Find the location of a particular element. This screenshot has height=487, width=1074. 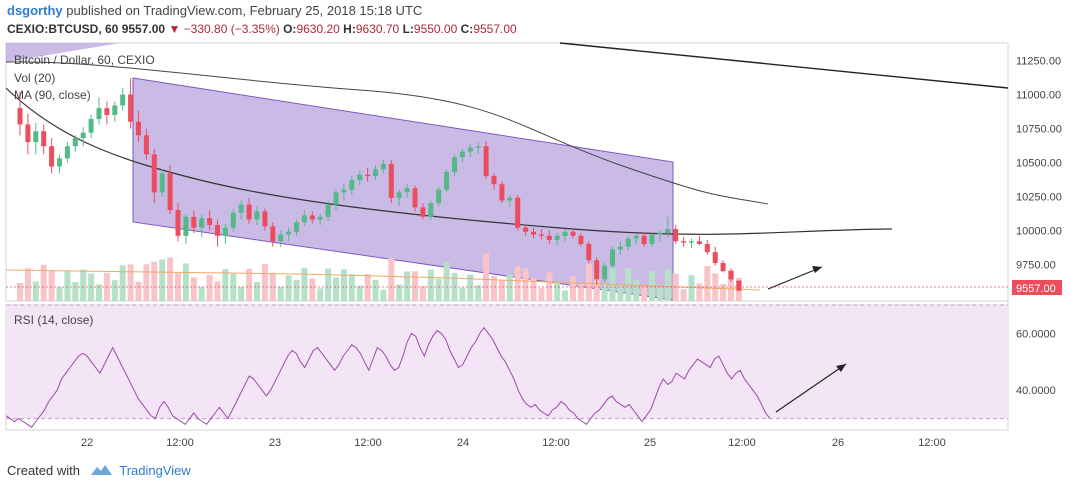

legend-volume: Vol (20) is located at coordinates (34, 78).